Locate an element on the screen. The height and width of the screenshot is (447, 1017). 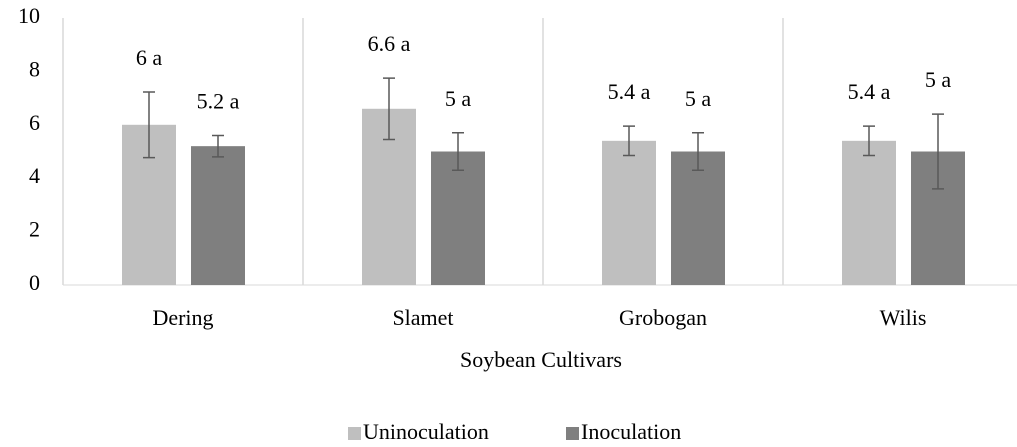
y-tick-label: 8 is located at coordinates (34, 68).